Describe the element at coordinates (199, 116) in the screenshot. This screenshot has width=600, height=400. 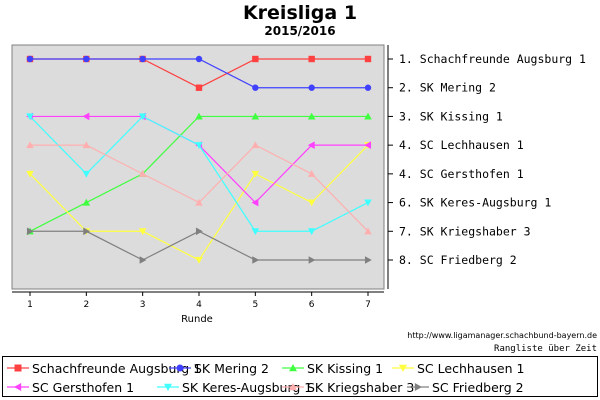
I see `point-s3-r4` at that location.